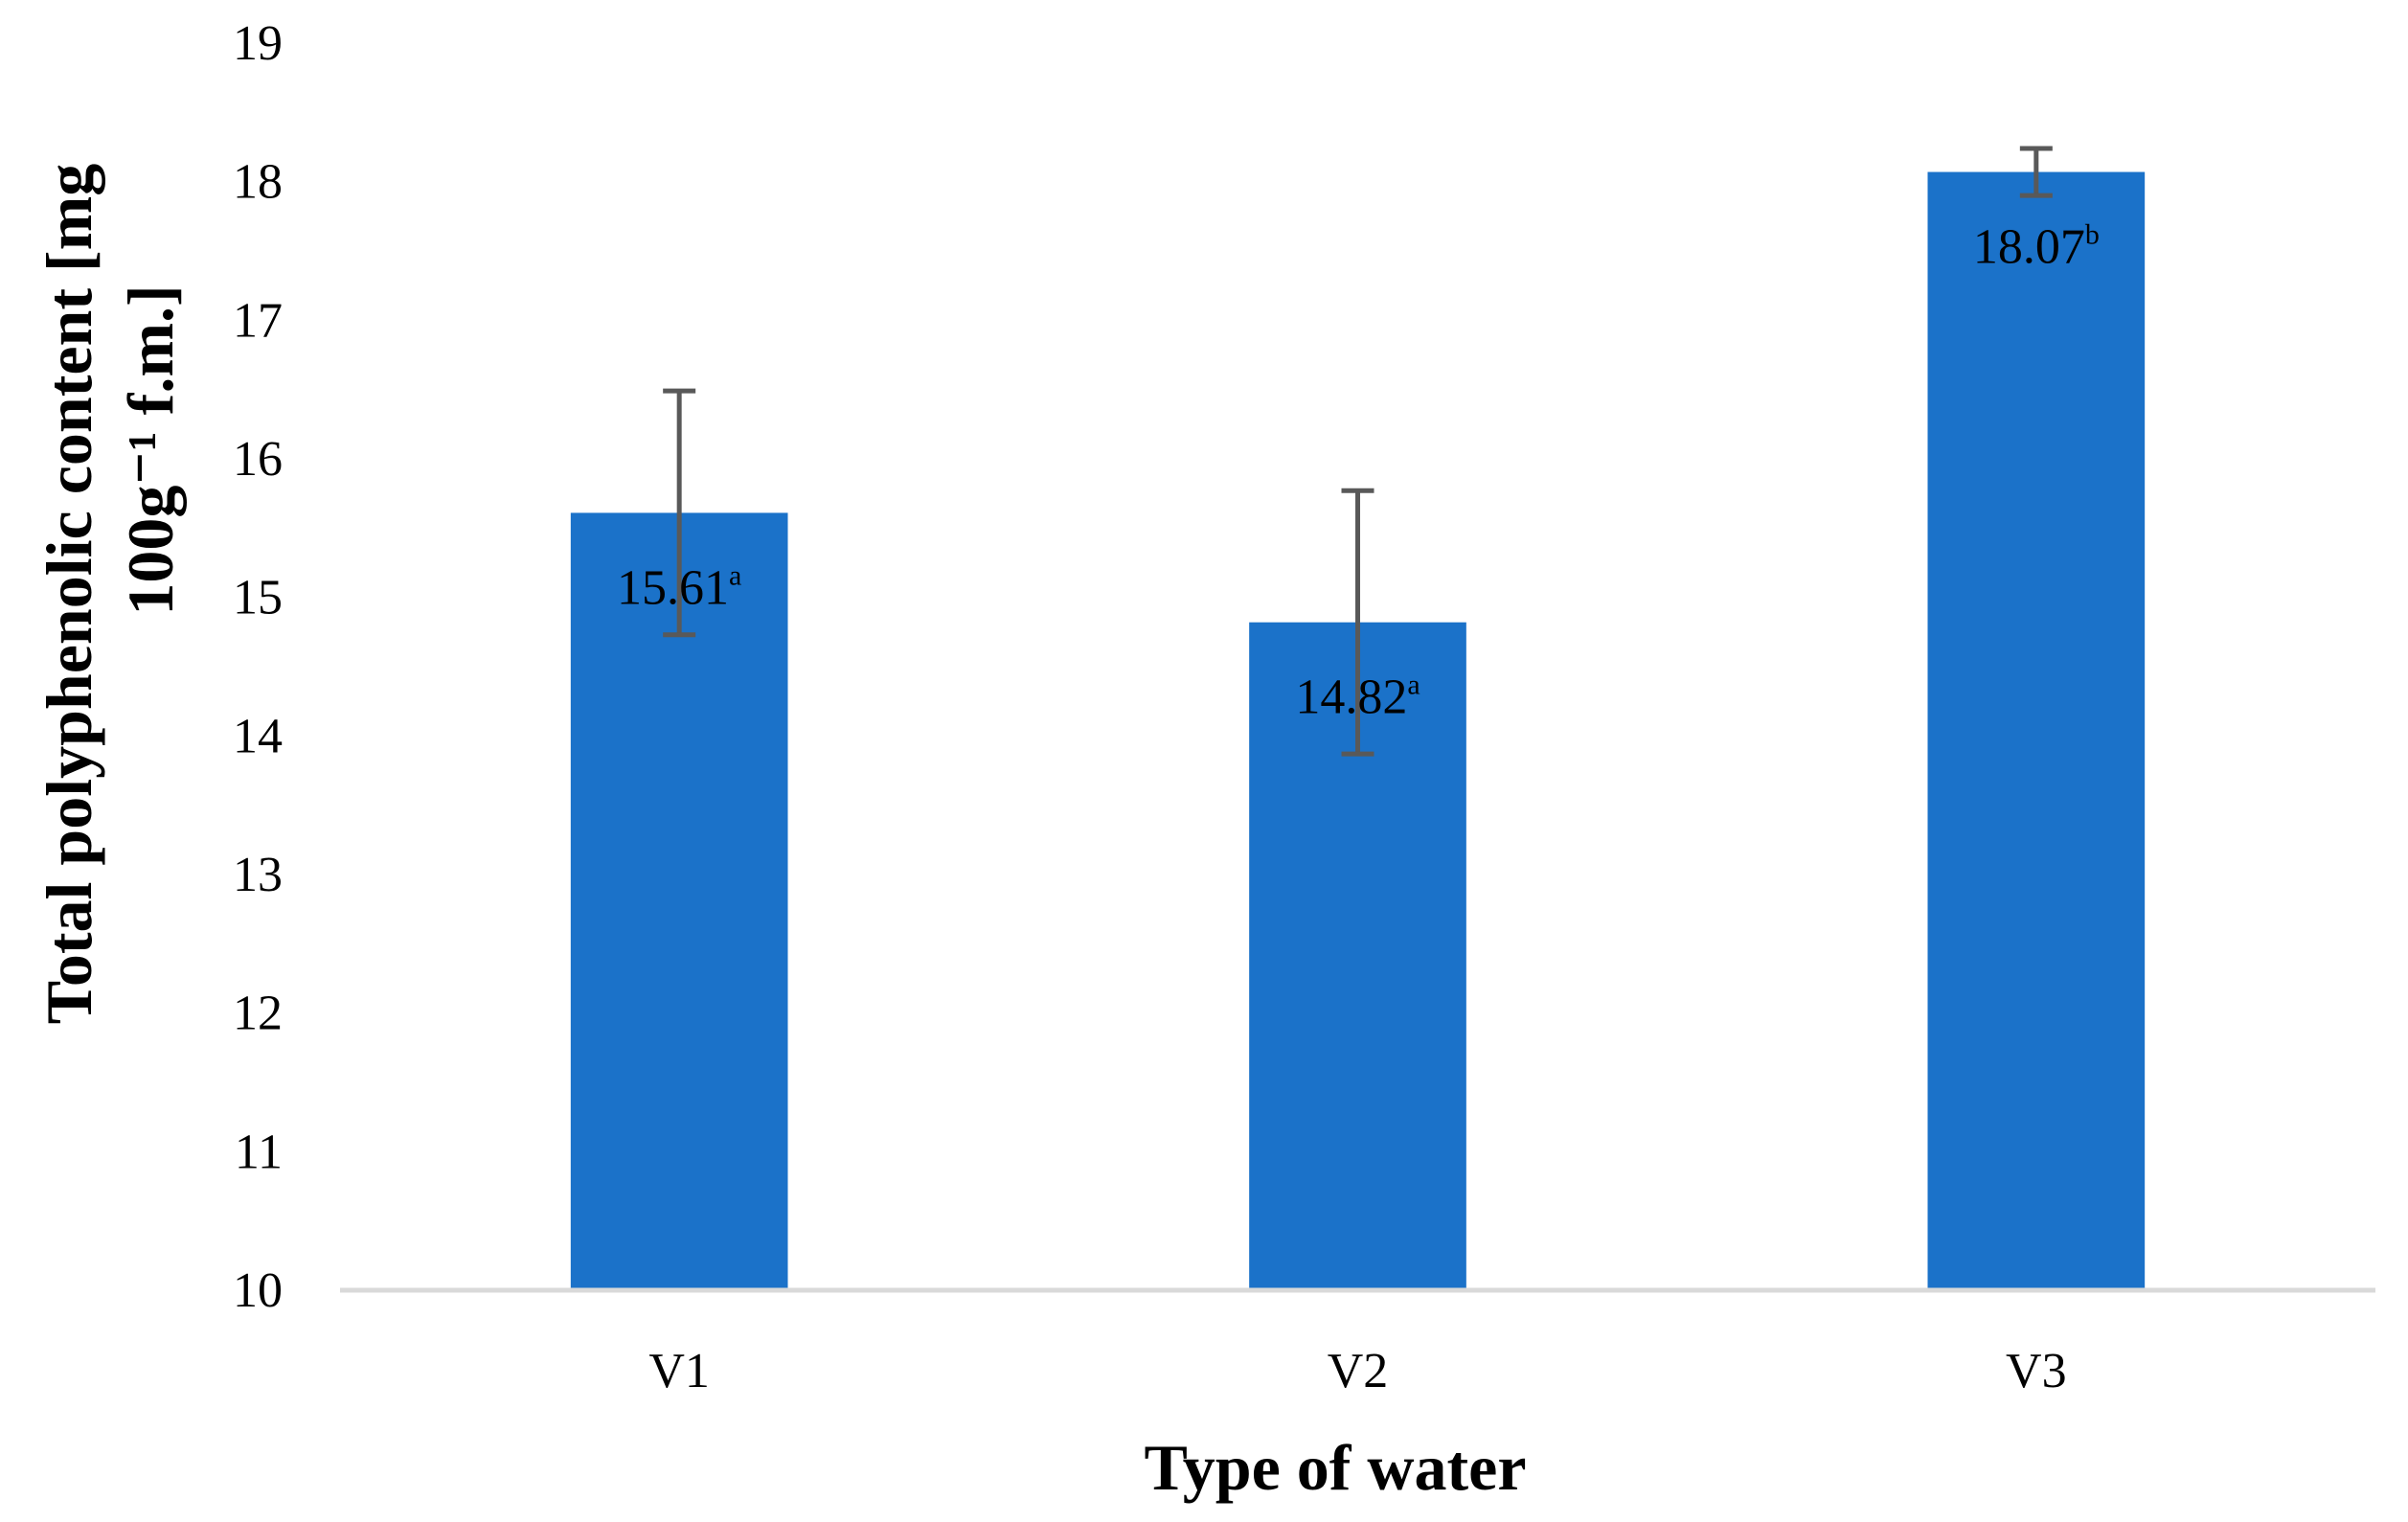  Describe the element at coordinates (258, 320) in the screenshot. I see `y-tick-label: 17` at that location.